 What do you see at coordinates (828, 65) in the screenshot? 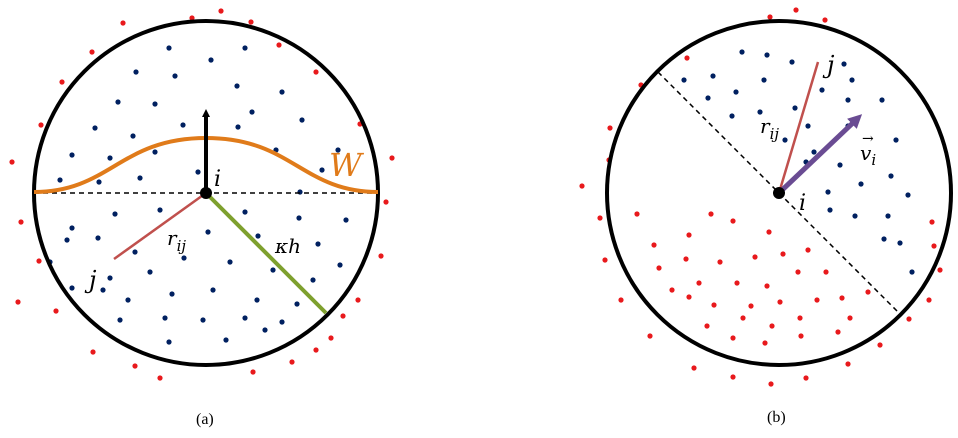
I see `panel-b-label-j: j` at bounding box center [828, 65].